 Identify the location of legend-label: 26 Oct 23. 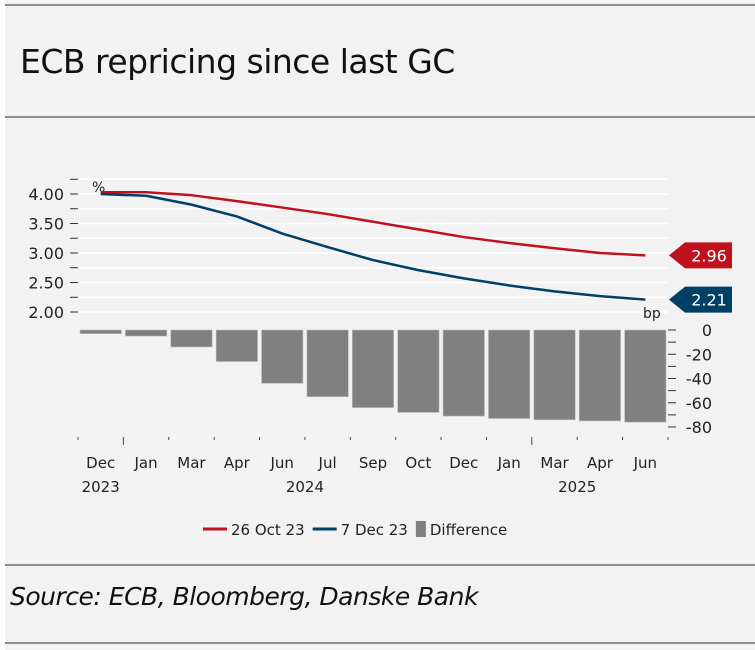
(268, 530).